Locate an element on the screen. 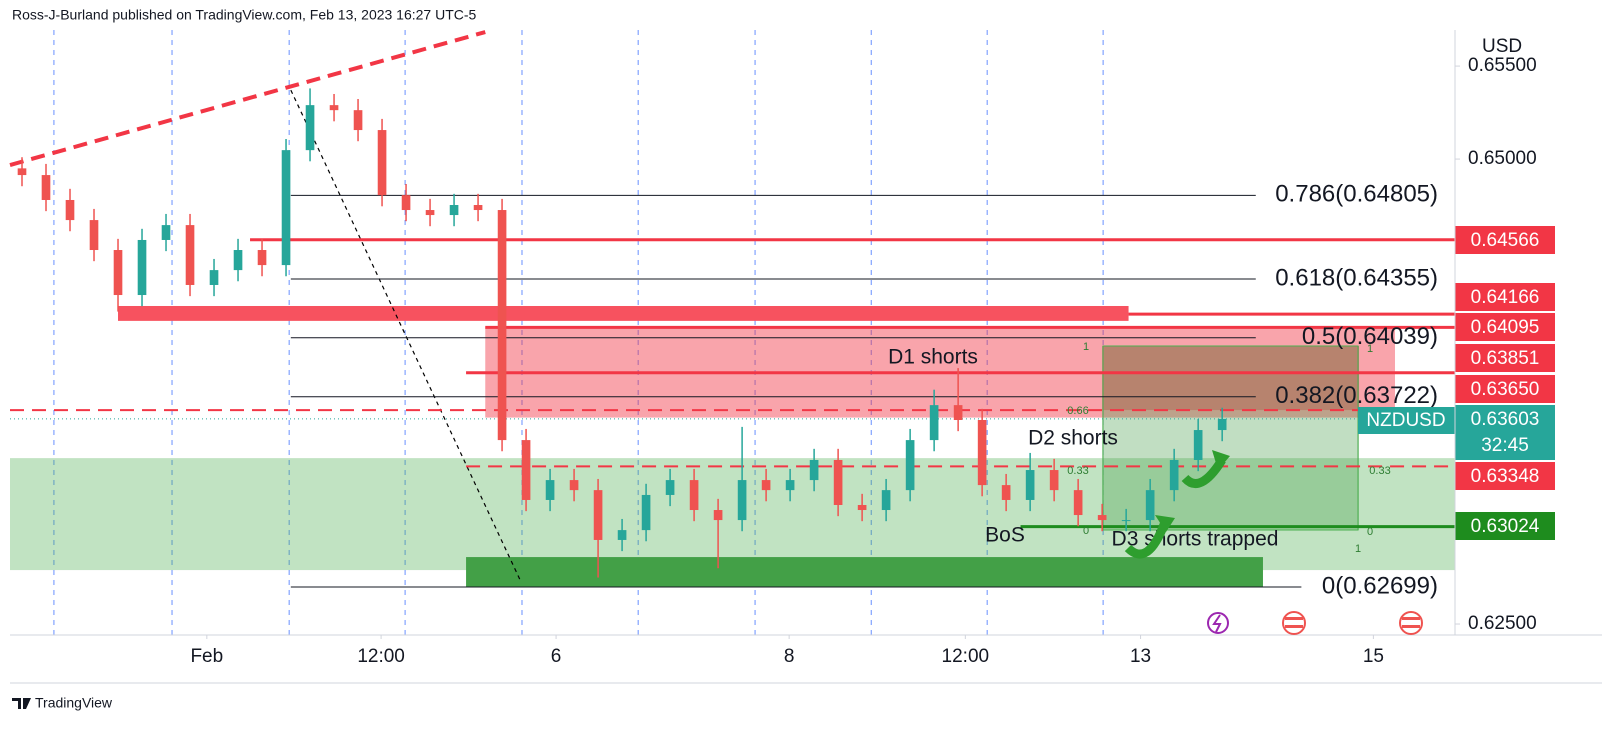 The width and height of the screenshot is (1602, 738). symbol-box is located at coordinates (1406, 420).